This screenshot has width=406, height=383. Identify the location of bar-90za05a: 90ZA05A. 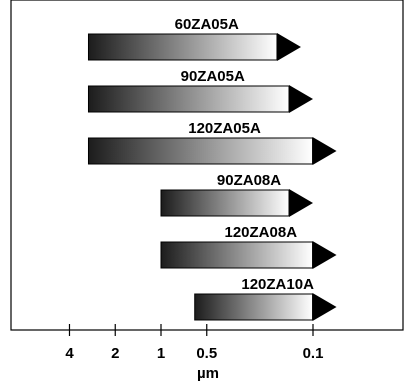
(200, 90).